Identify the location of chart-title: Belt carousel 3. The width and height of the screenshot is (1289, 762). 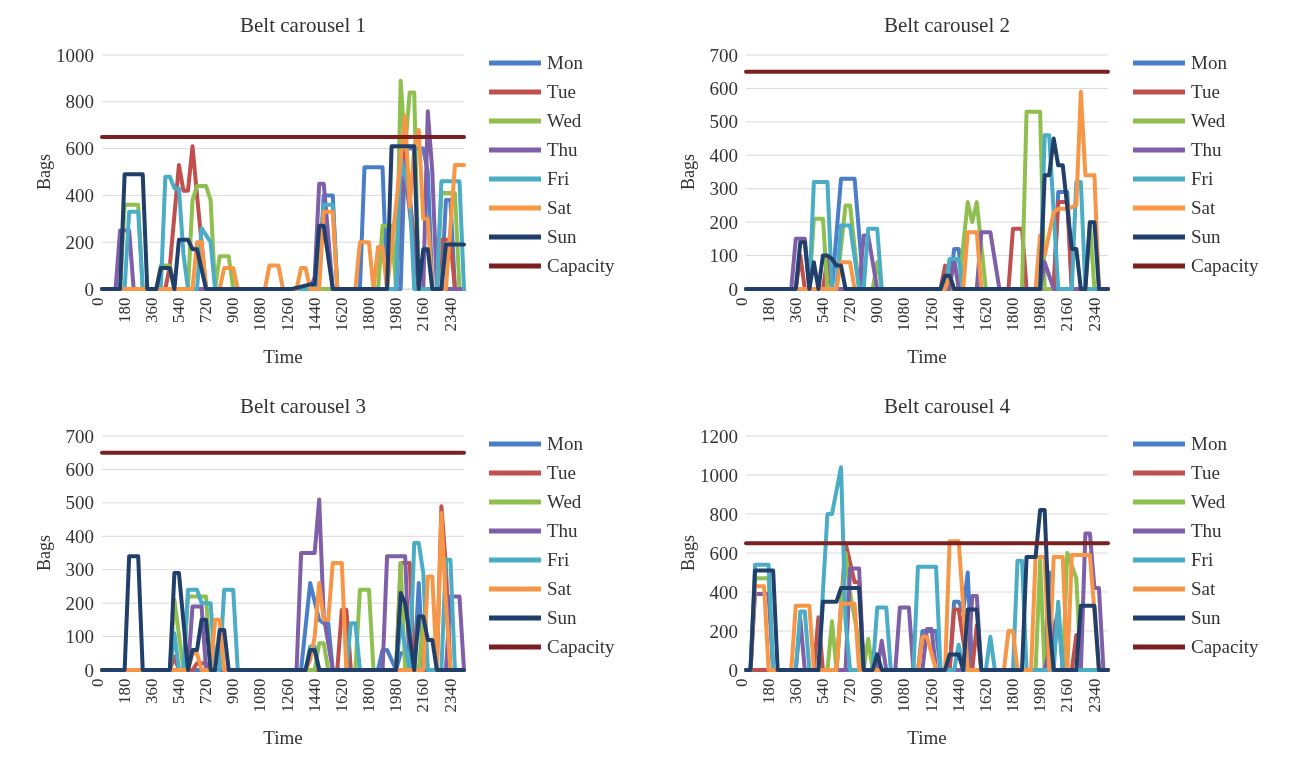
(303, 406).